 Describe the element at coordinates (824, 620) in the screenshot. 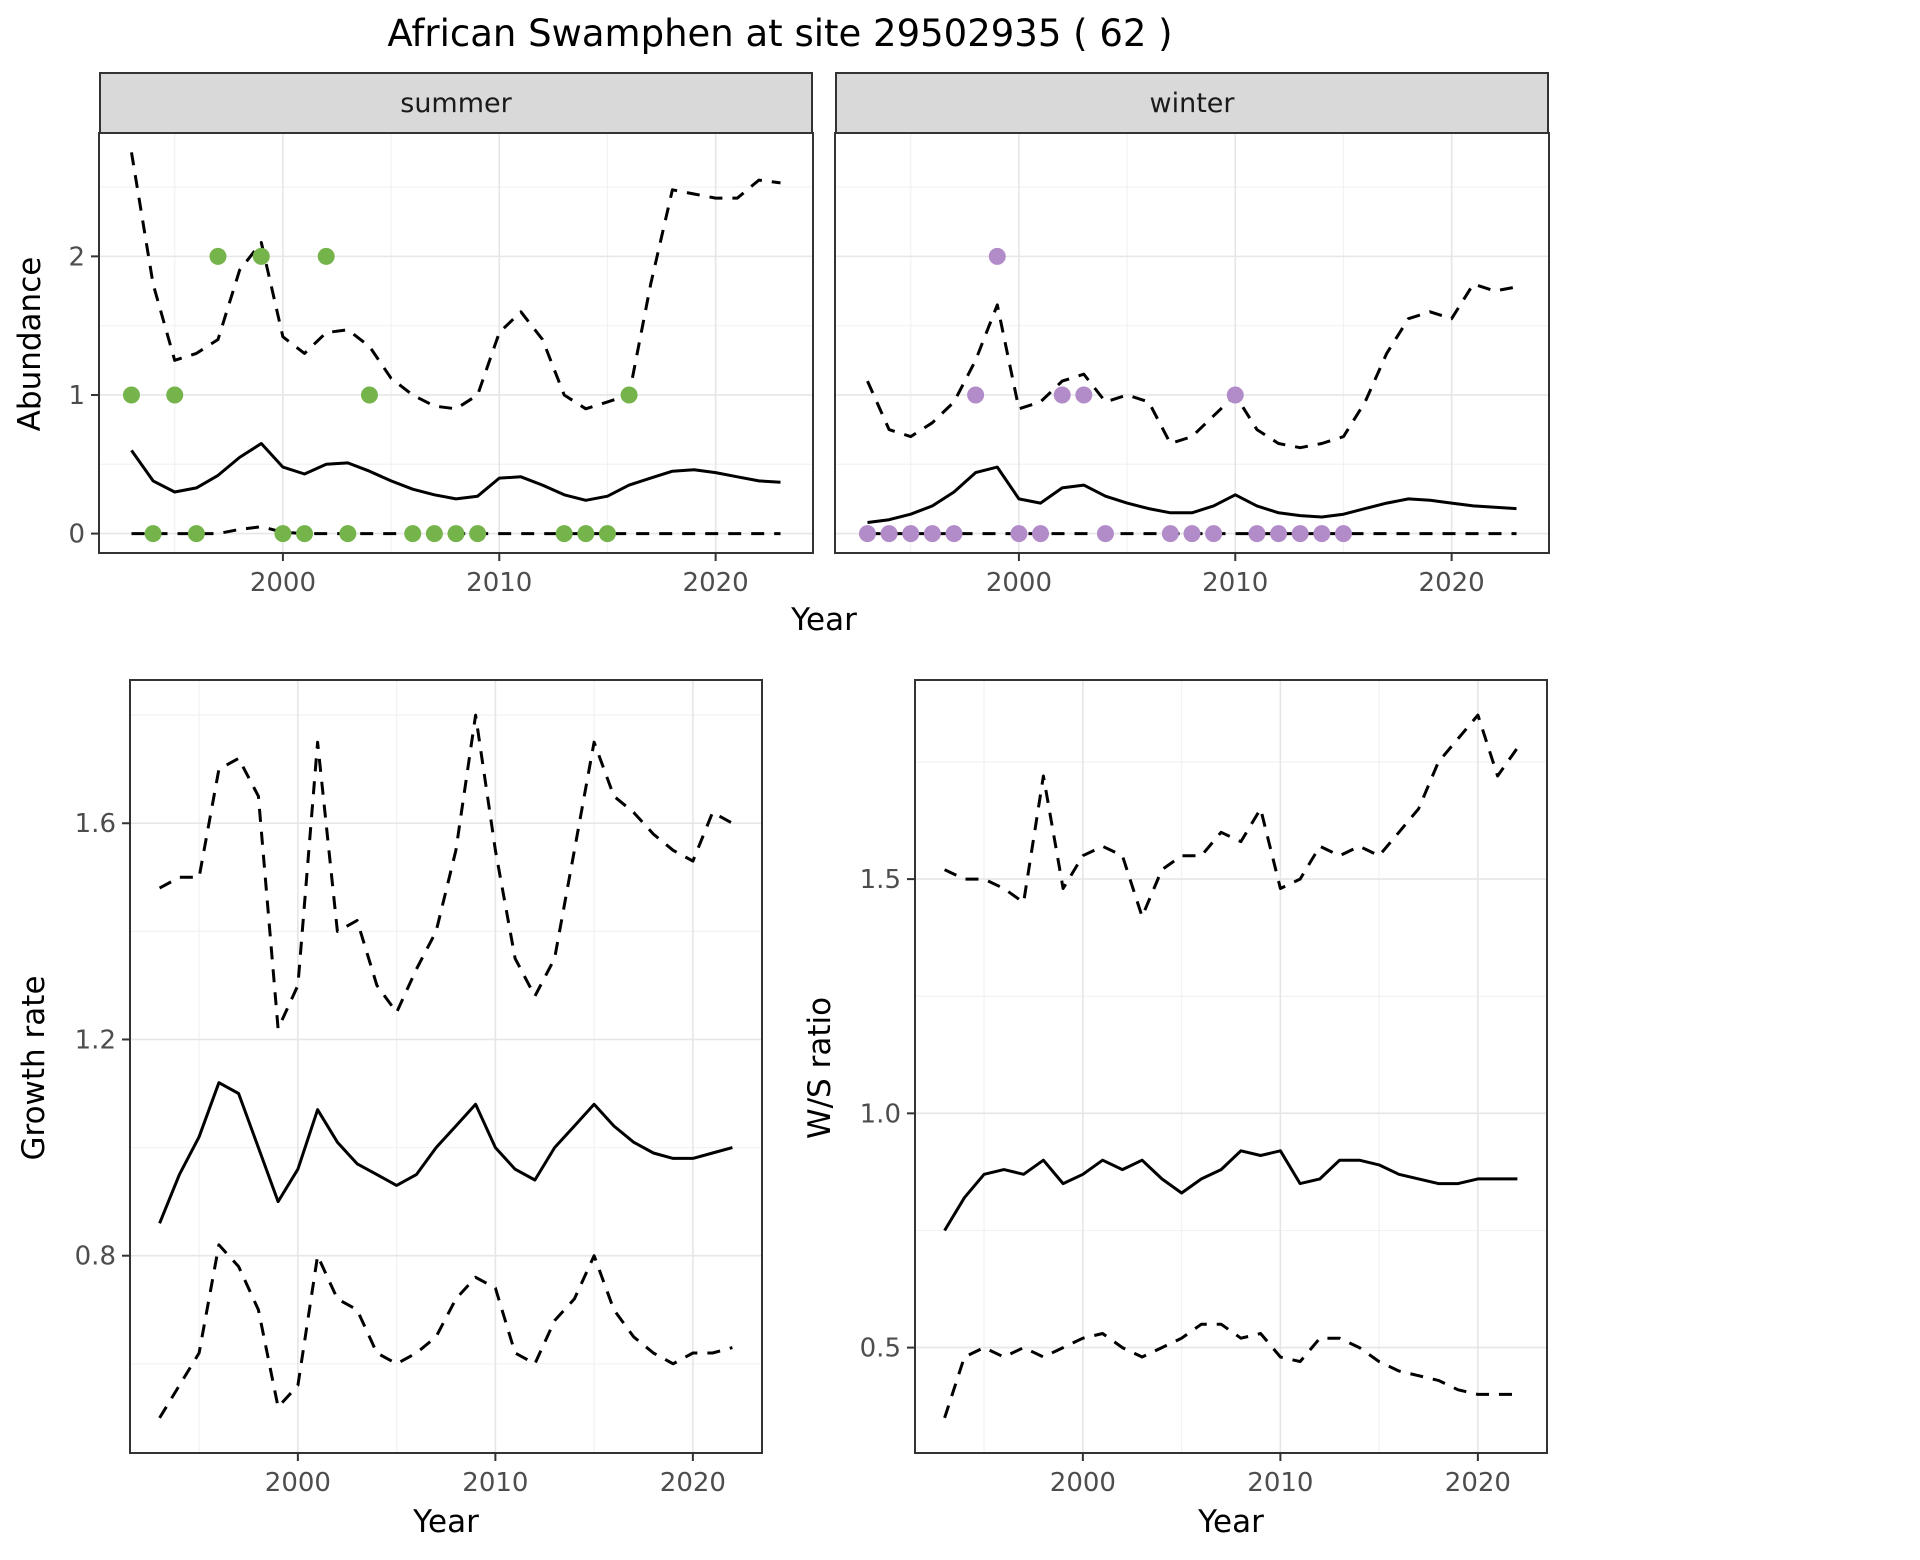

I see `abundance-x-axis-title: Year` at that location.